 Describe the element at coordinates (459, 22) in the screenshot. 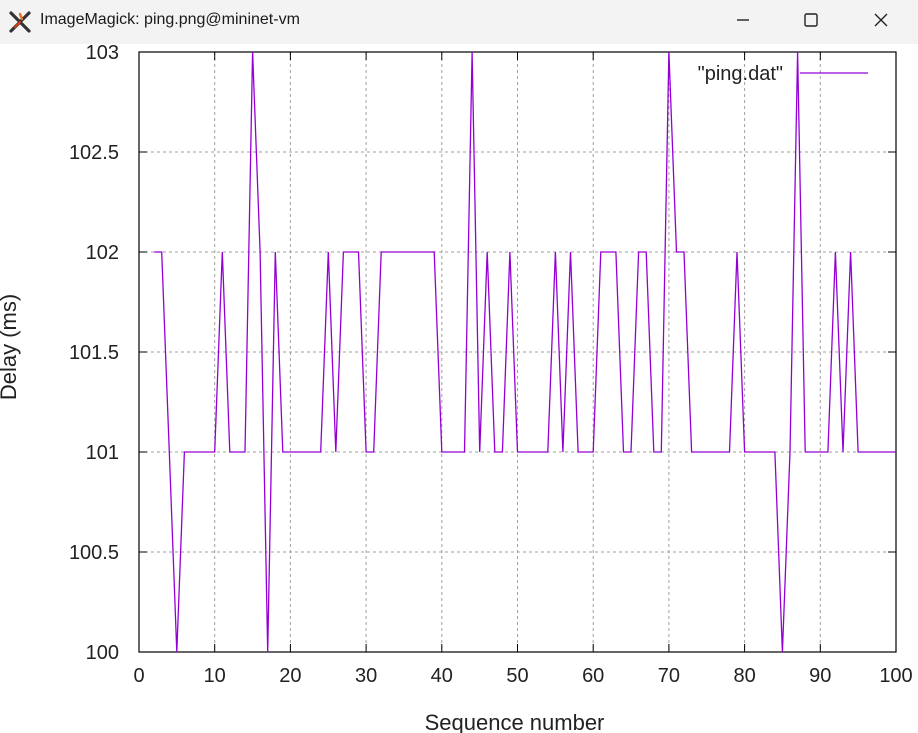

I see `window-titlebar: ImageMagick: ping.png@mininet-vm` at that location.